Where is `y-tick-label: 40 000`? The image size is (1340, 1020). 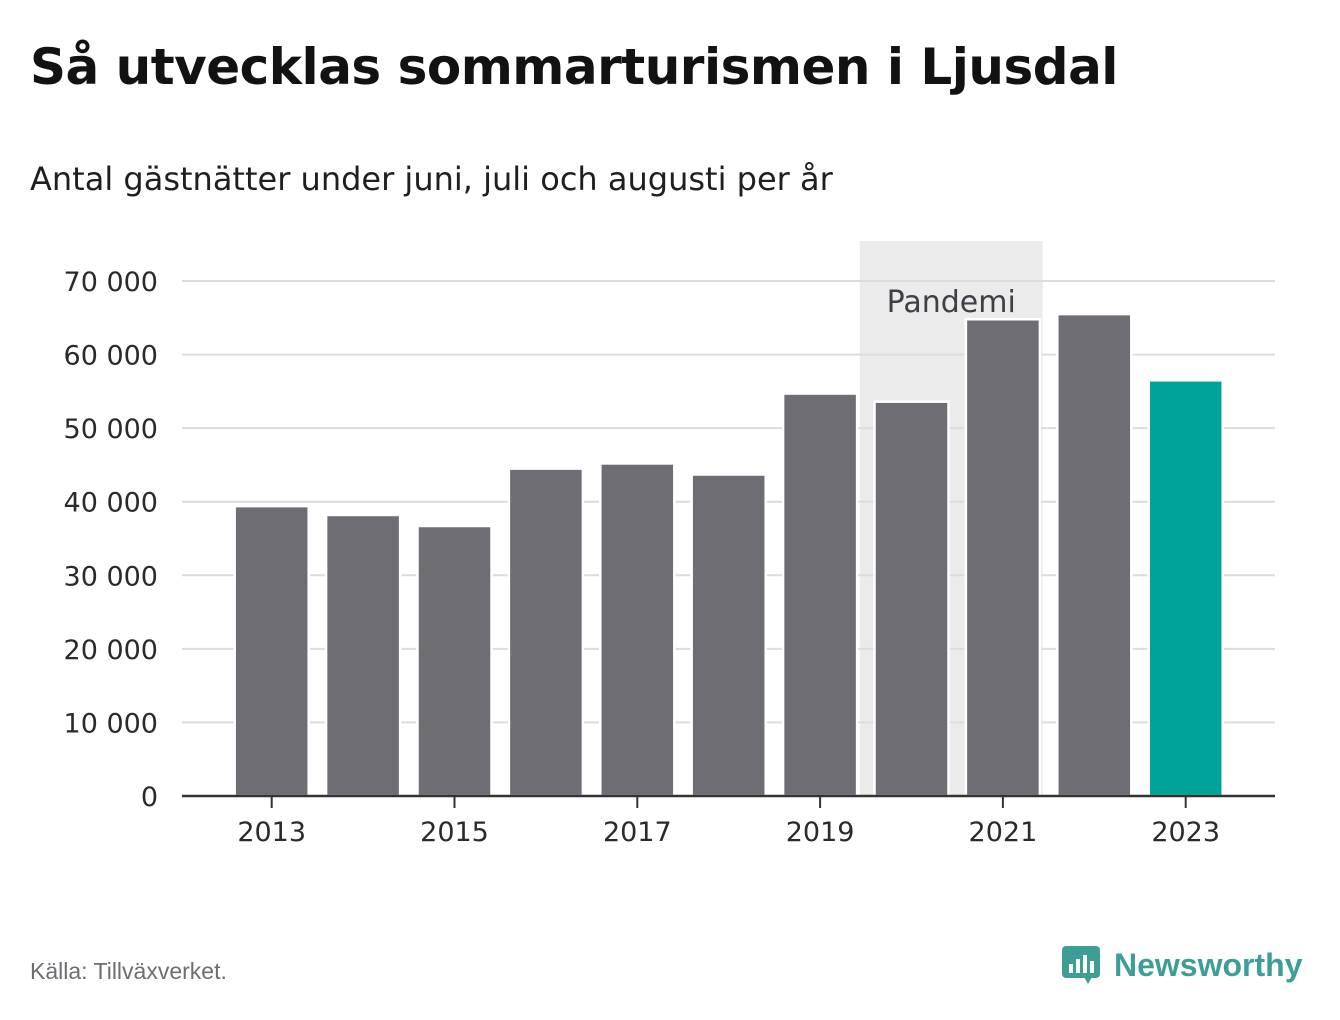
y-tick-label: 40 000 is located at coordinates (111, 503).